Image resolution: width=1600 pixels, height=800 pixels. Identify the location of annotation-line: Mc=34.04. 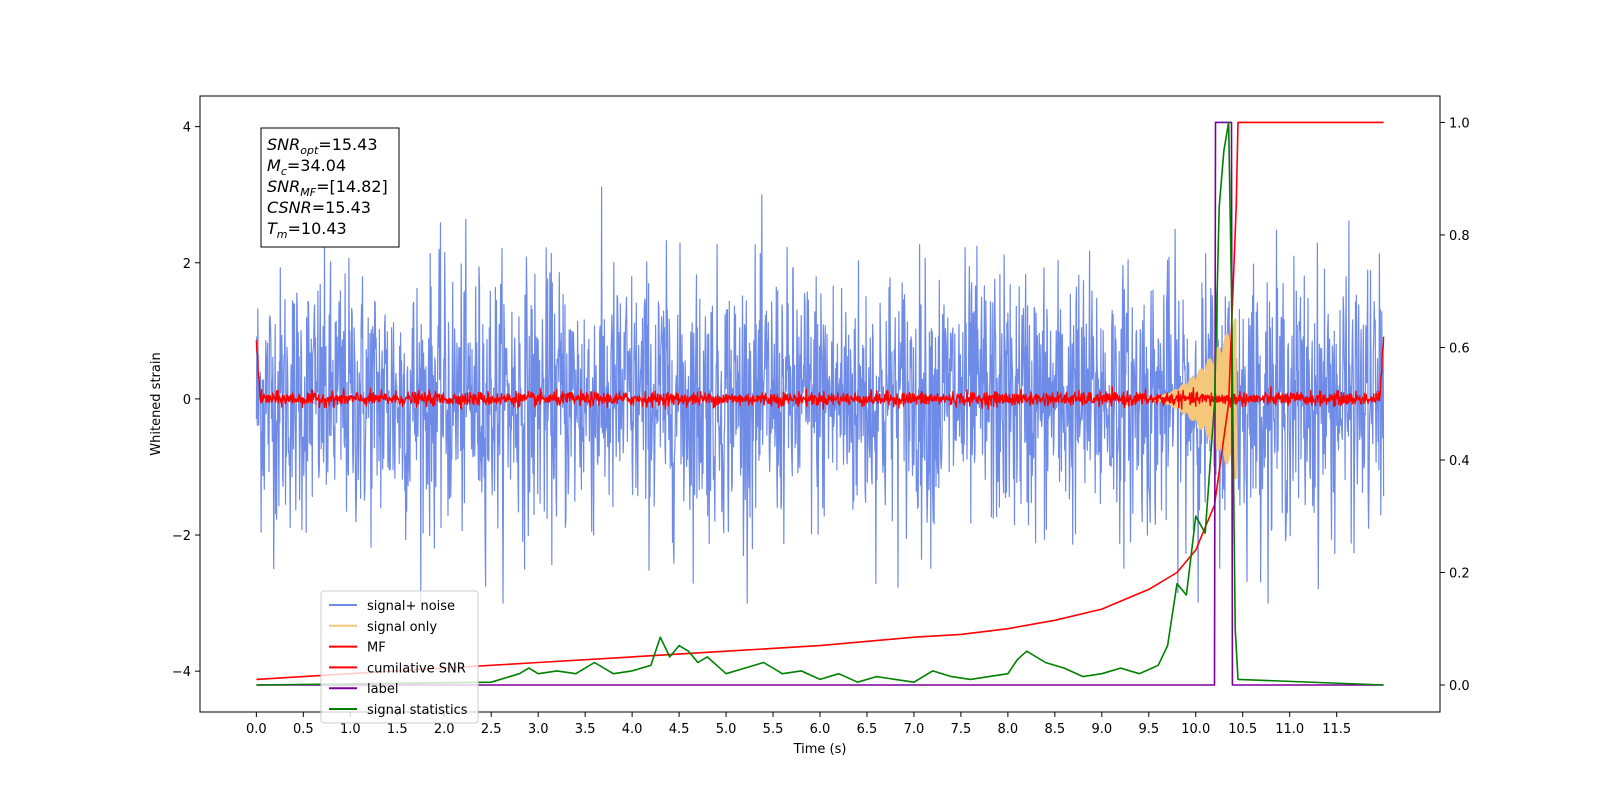
(306, 167).